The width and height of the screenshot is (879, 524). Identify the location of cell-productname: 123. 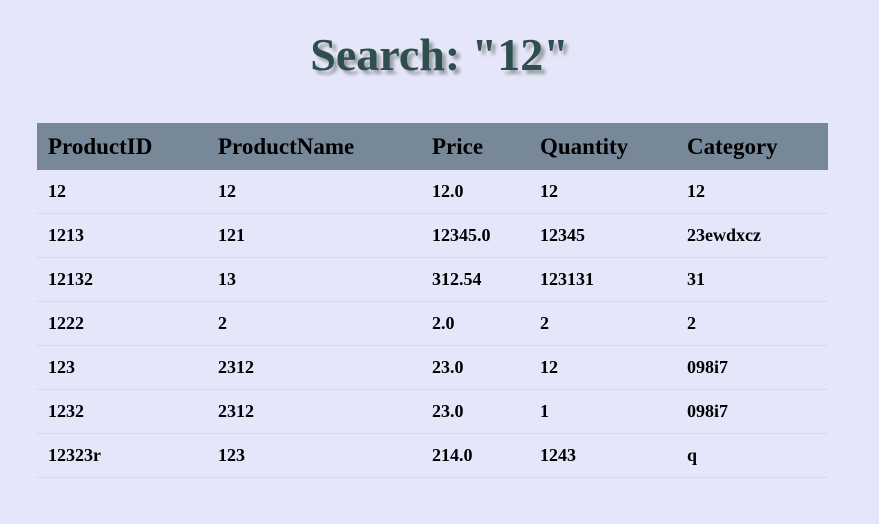
(314, 455).